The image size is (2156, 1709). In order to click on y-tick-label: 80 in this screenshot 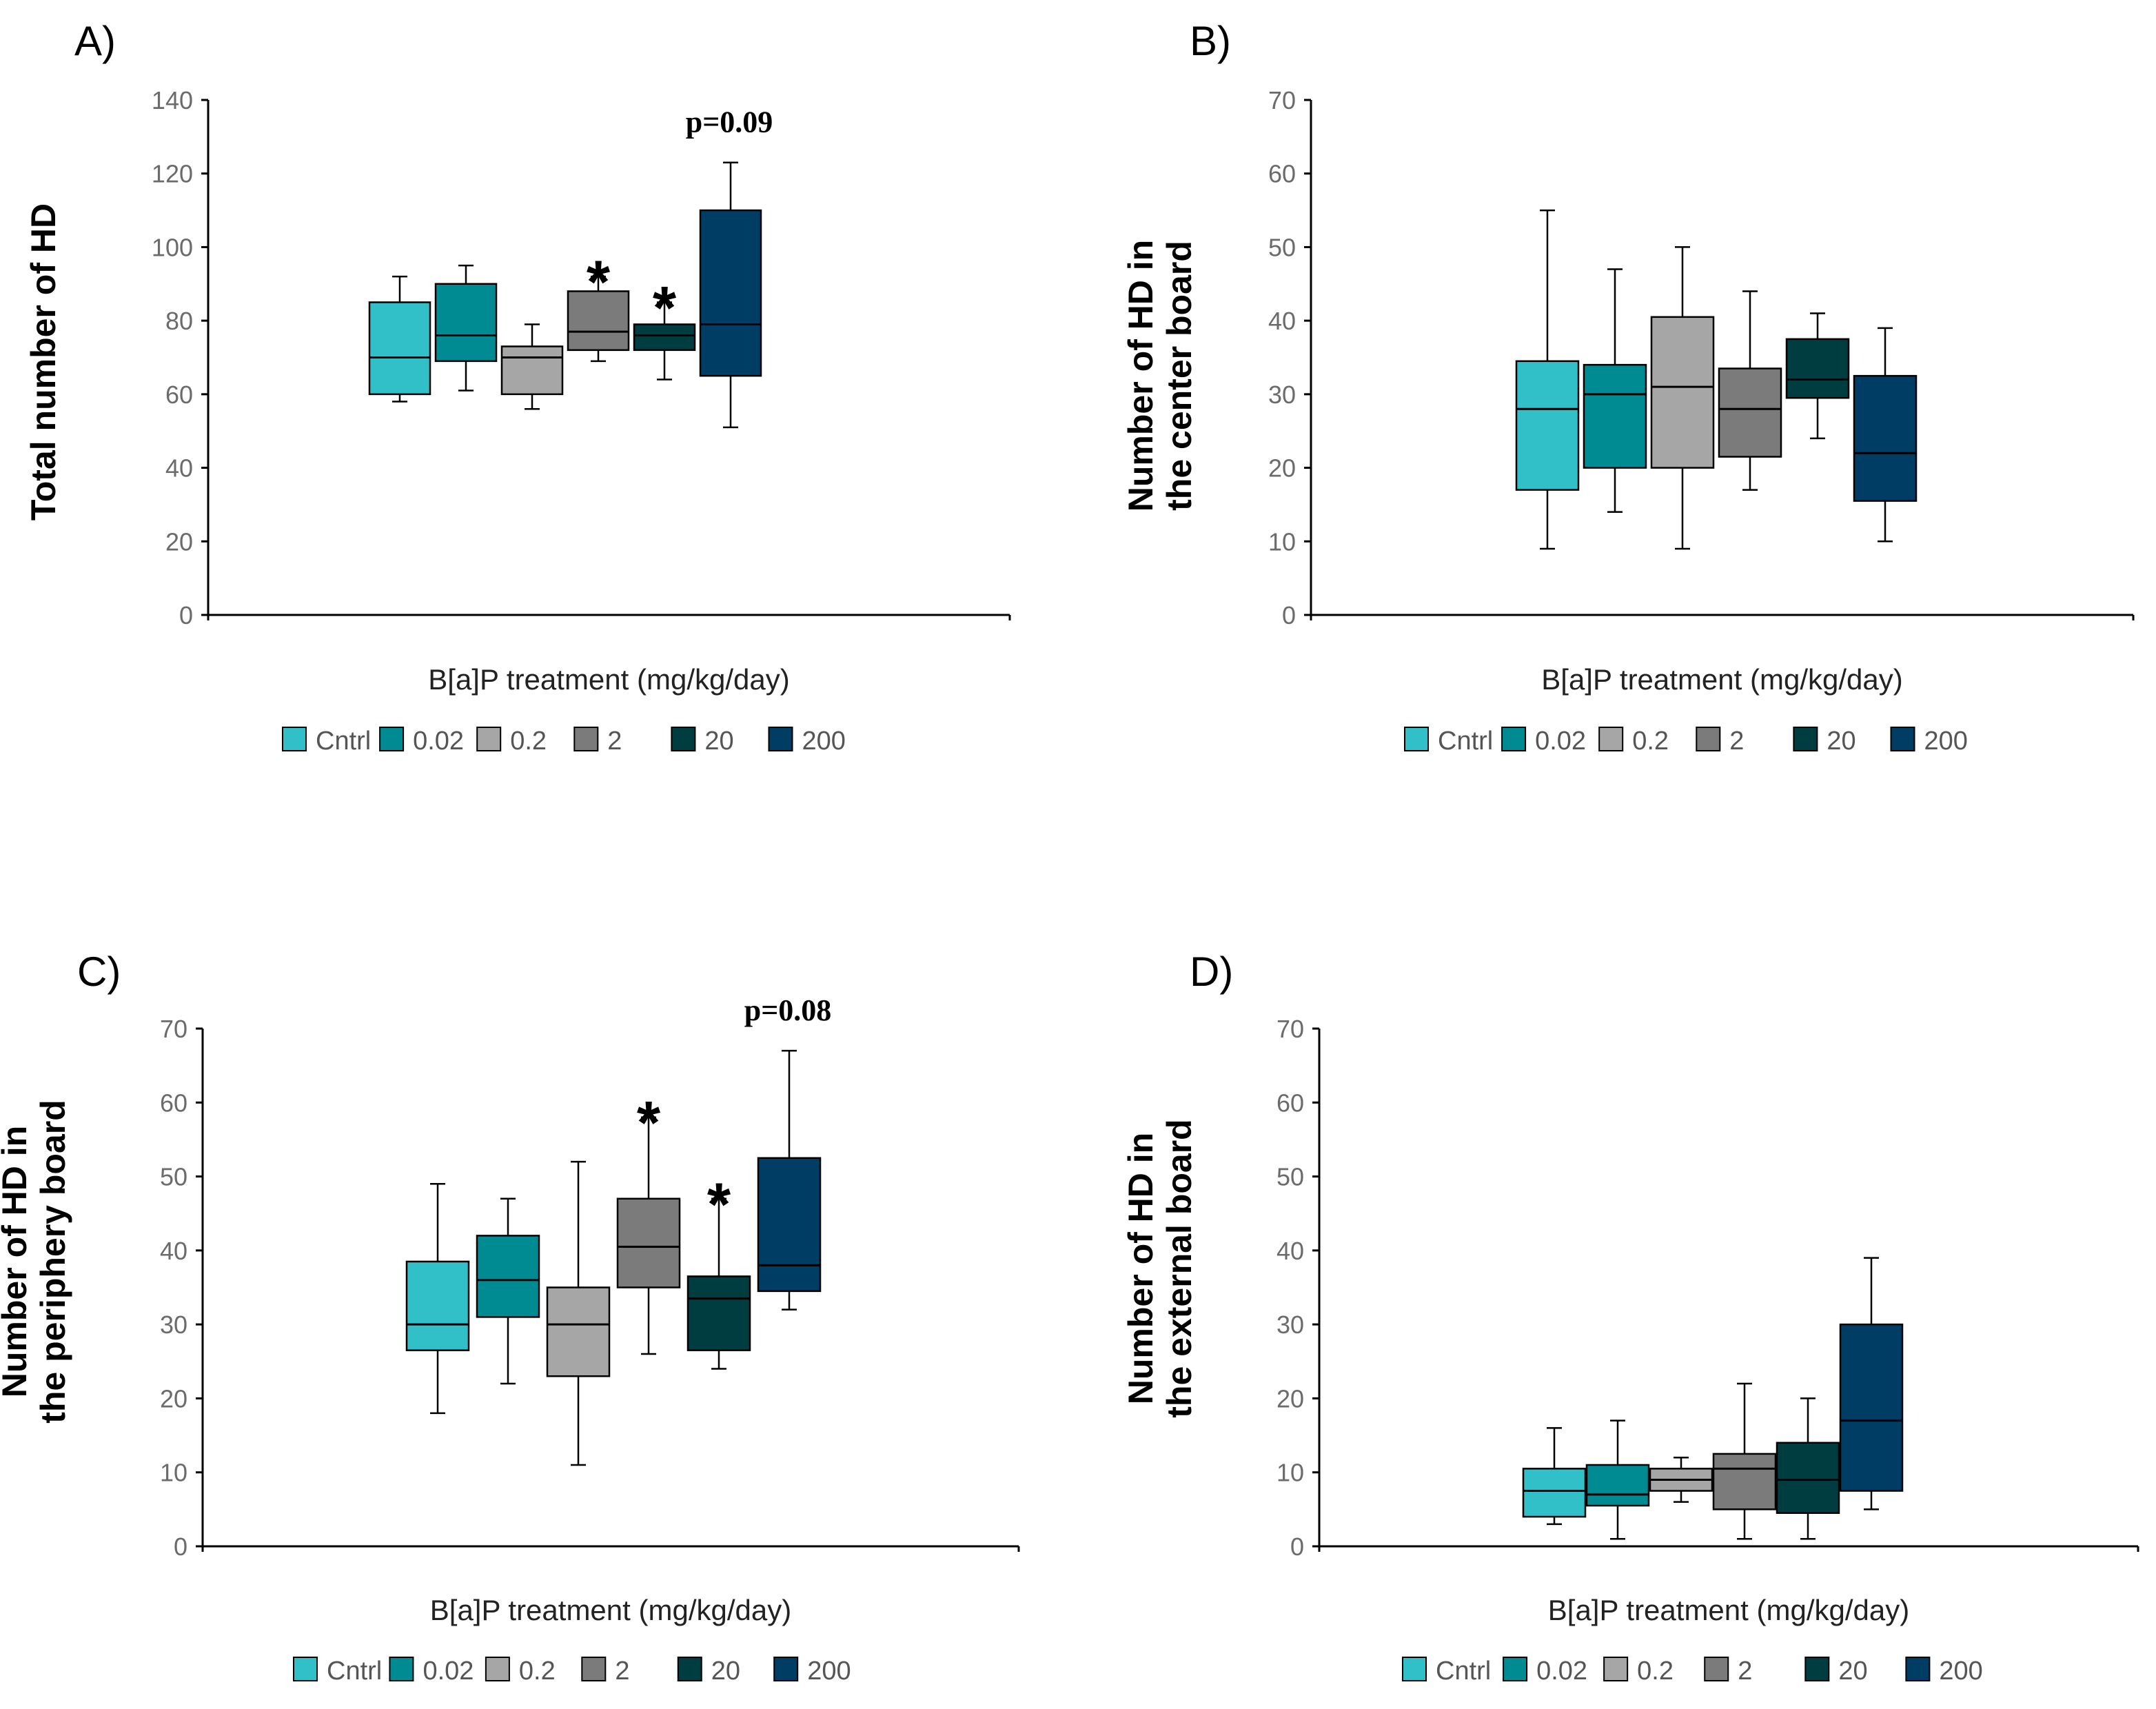, I will do `click(179, 321)`.